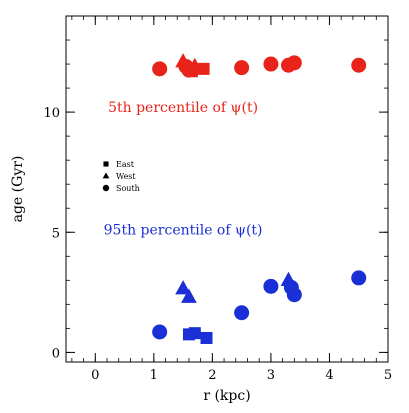 The width and height of the screenshot is (409, 413). Describe the element at coordinates (226, 396) in the screenshot. I see `x-axis-label: r (kpc)` at that location.